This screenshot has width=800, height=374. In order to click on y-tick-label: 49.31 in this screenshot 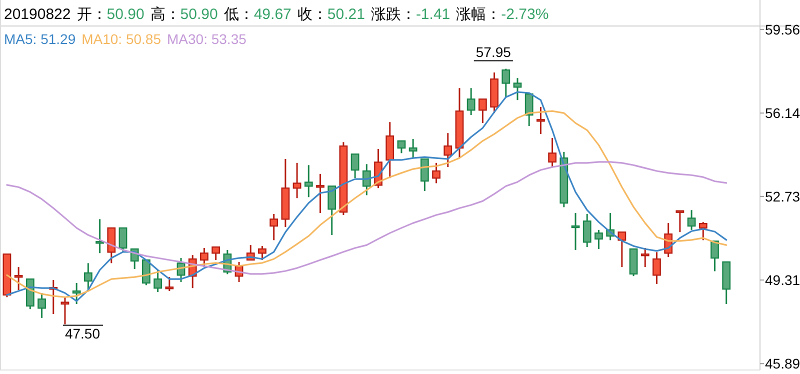, I will do `click(782, 280)`.